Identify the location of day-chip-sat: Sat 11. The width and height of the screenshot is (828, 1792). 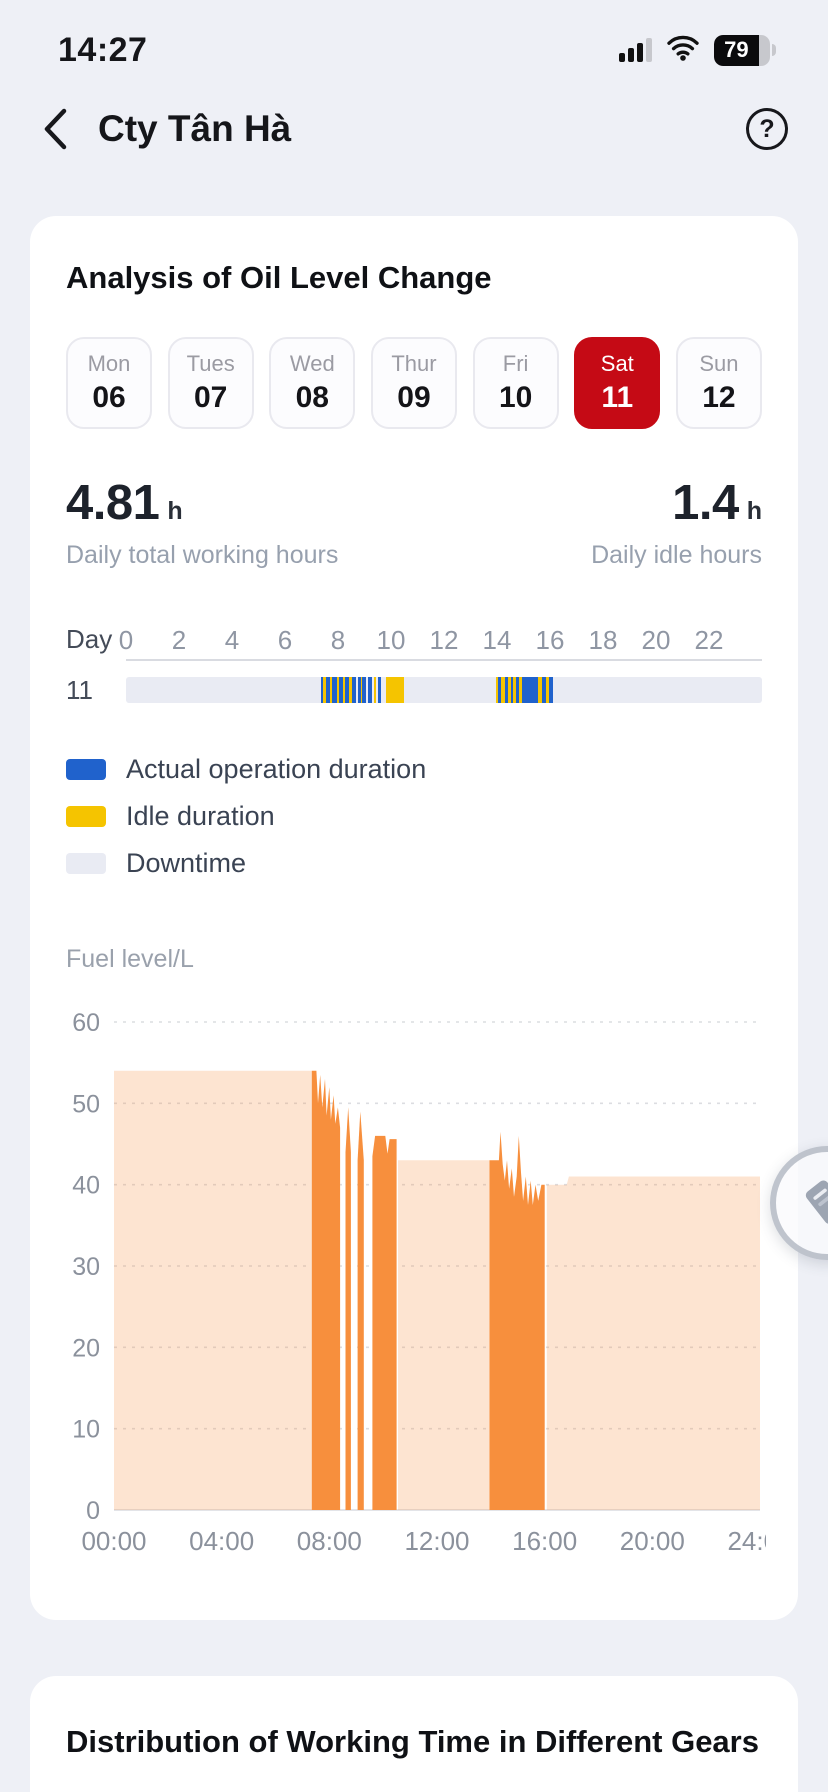
(617, 382).